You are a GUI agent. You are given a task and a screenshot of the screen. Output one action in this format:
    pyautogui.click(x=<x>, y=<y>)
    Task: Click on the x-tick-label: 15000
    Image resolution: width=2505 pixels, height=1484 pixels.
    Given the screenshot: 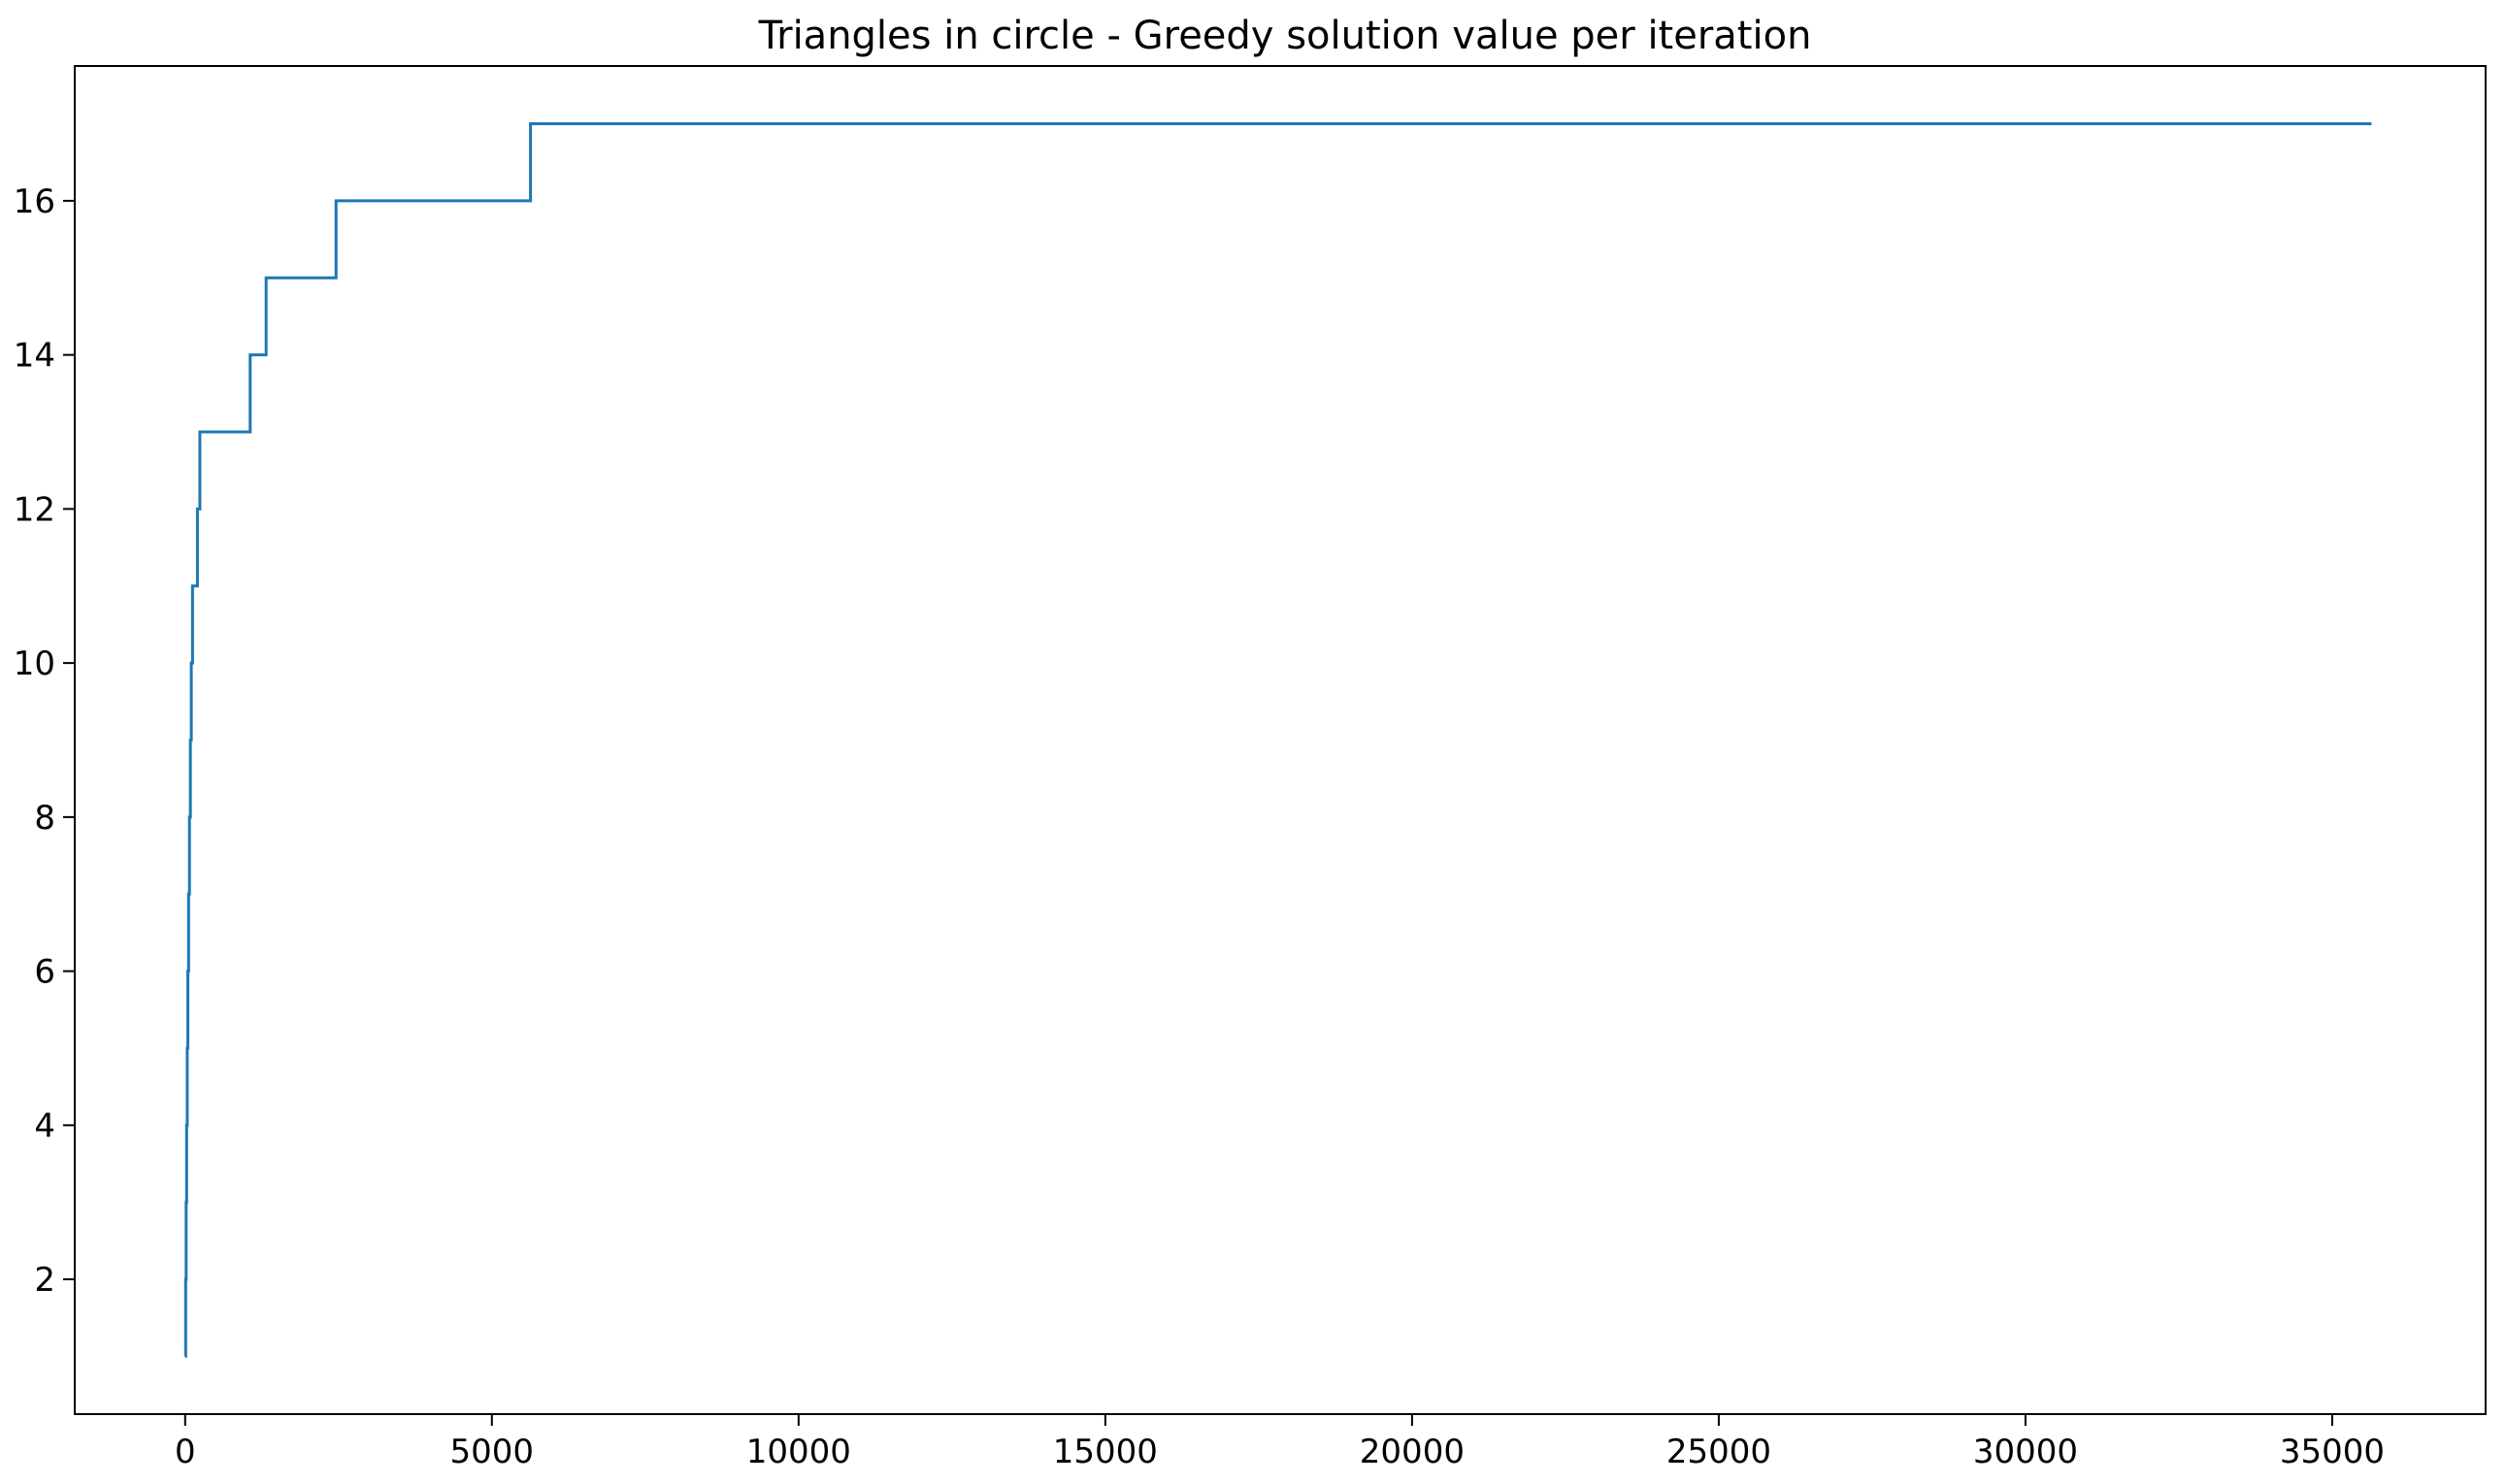 What is the action you would take?
    pyautogui.click(x=1105, y=1452)
    